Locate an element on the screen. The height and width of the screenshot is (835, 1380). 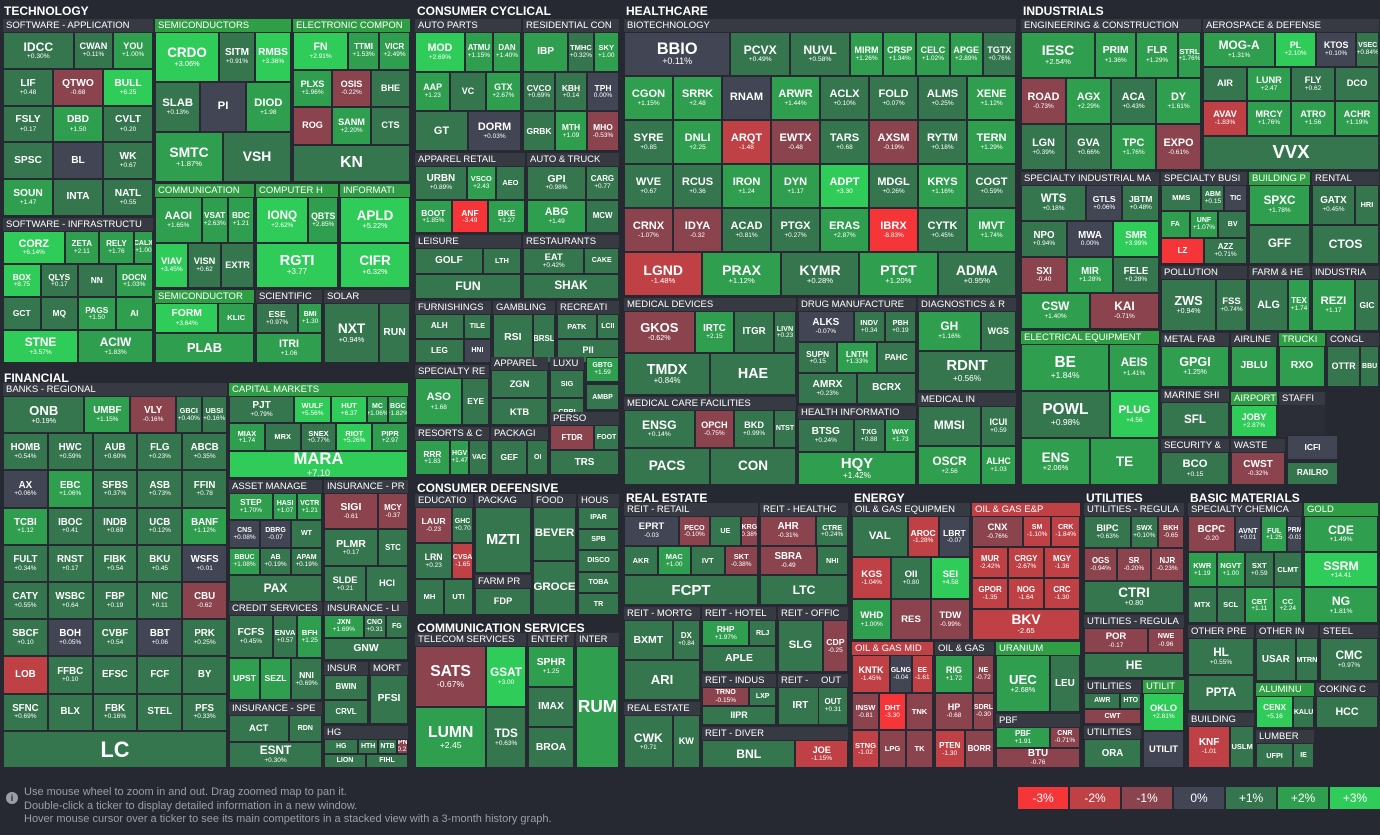
ticker-tile: GLNG -0.04 is located at coordinates (901, 674).